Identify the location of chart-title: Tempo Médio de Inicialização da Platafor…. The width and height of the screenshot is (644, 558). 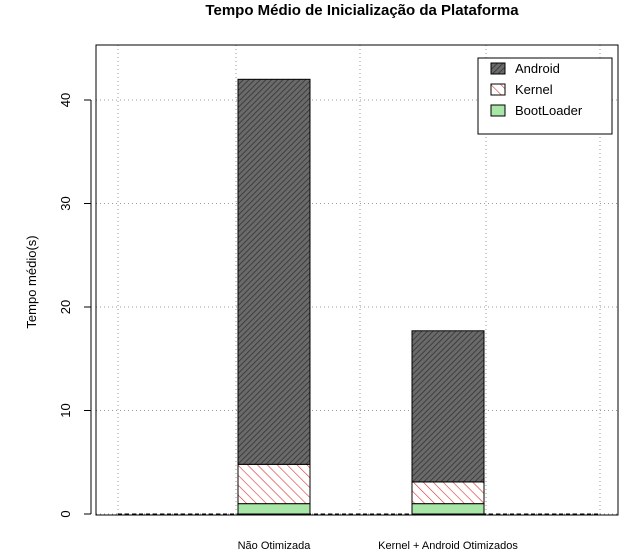
(362, 10).